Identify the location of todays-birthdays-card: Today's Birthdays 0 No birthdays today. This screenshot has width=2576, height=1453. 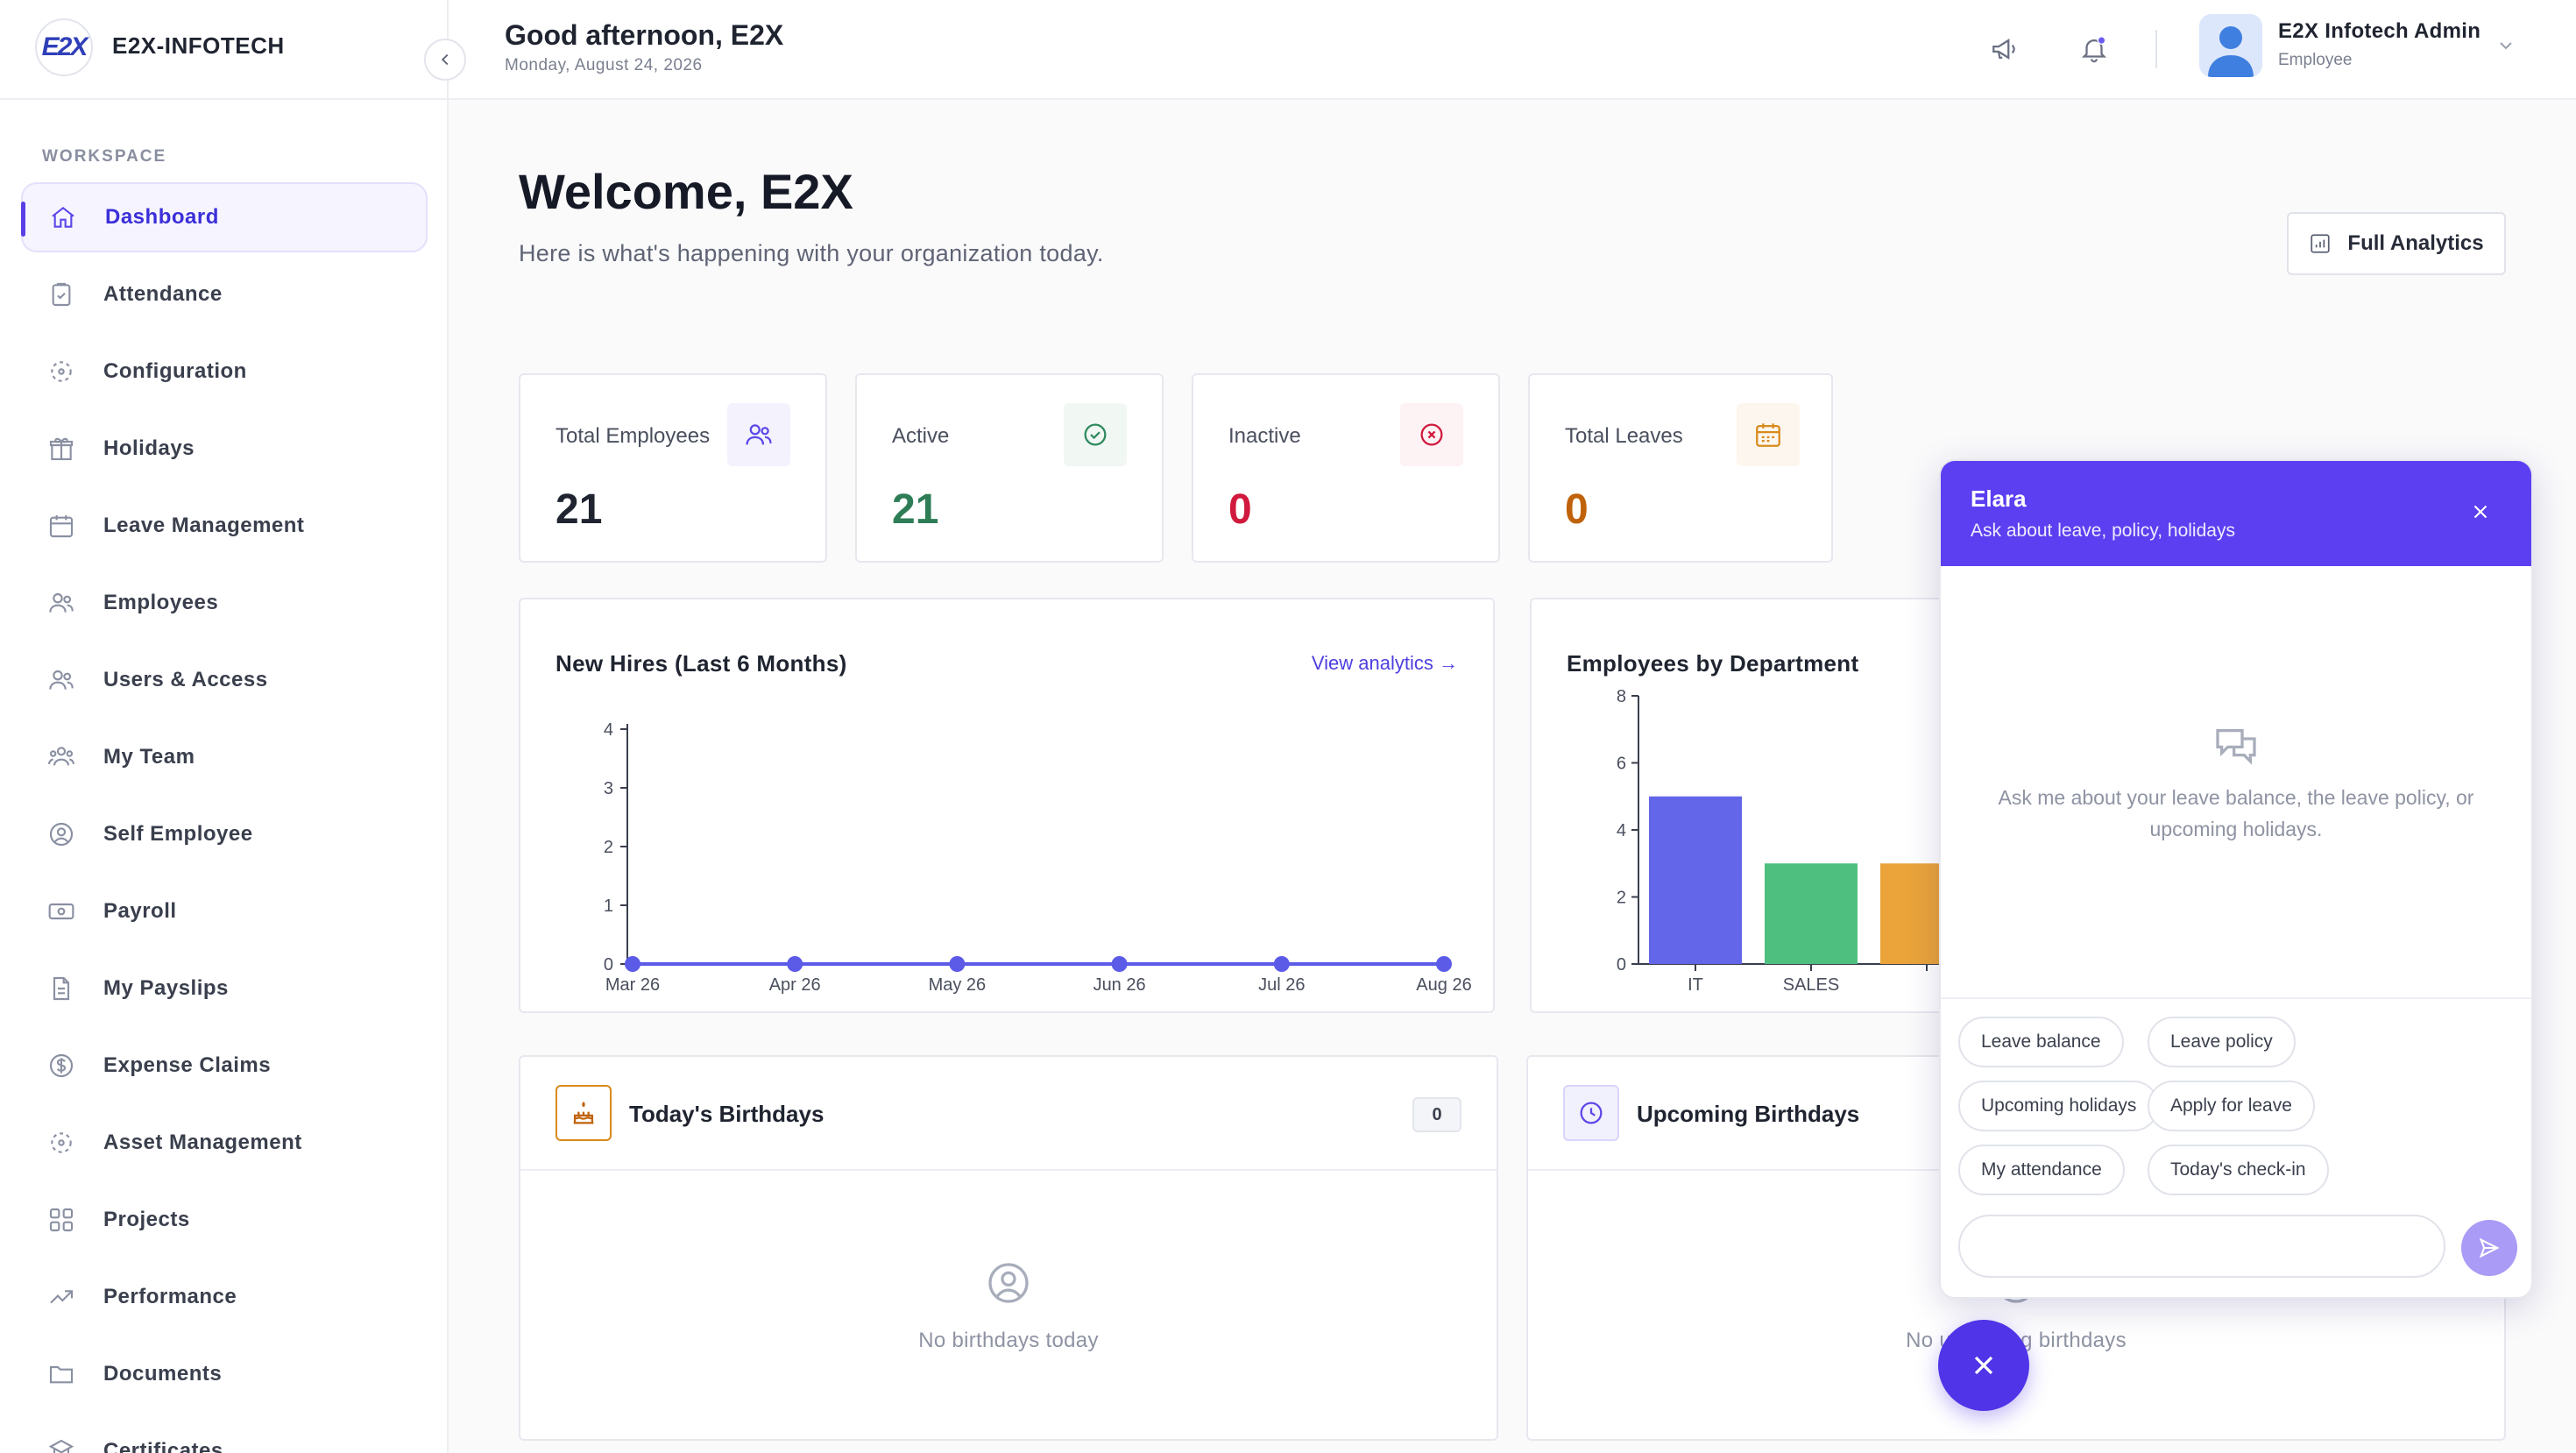
(1008, 1248).